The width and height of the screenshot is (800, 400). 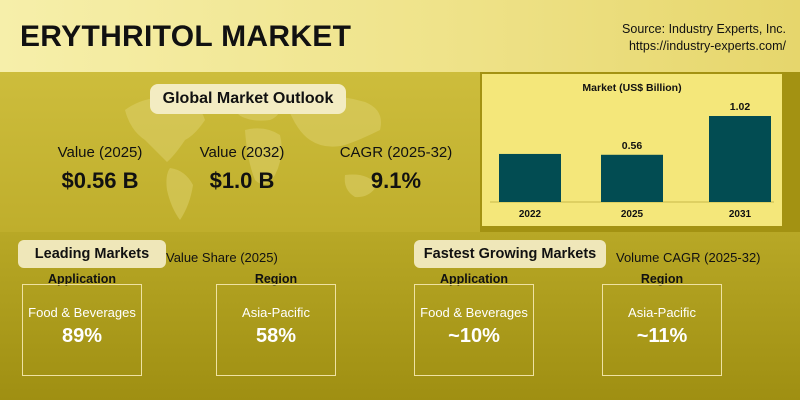 I want to click on card-value: ~10%, so click(x=474, y=336).